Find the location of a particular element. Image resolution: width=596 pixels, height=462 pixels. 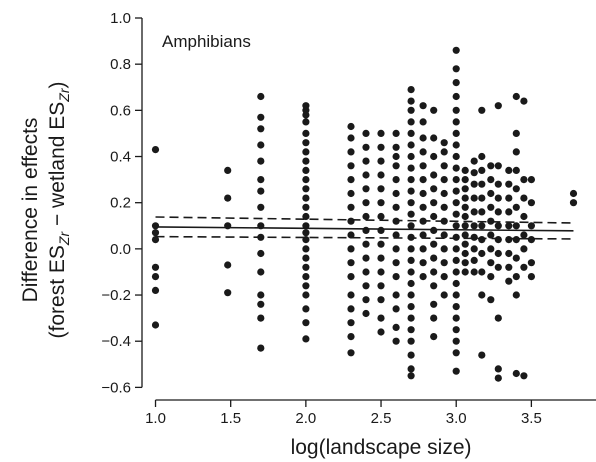

x-tick-label: 3.5 is located at coordinates (531, 418).